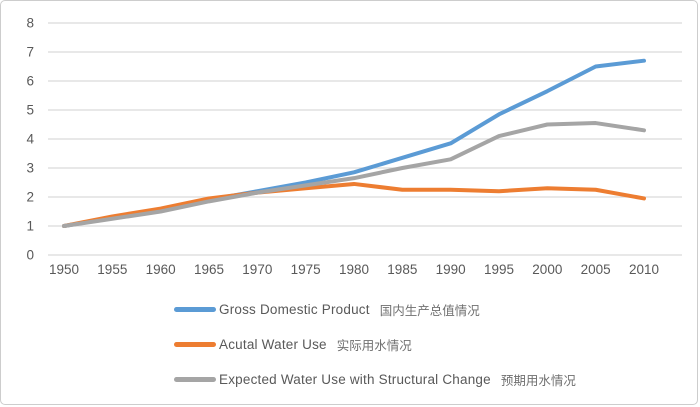  I want to click on x-axis-tick-label: 1960, so click(161, 269).